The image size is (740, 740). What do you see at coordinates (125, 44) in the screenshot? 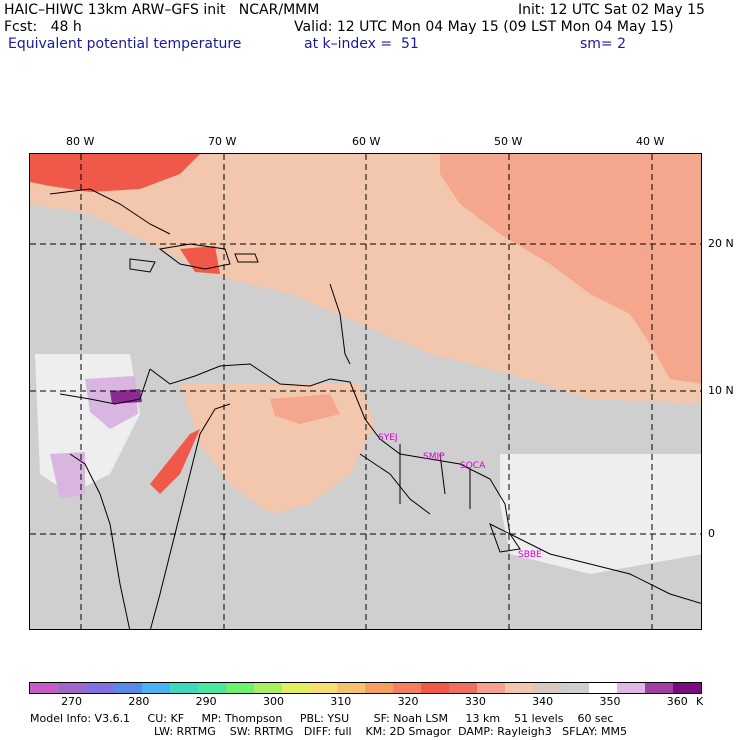
I see `field-name: Equivalent potential temperature` at bounding box center [125, 44].